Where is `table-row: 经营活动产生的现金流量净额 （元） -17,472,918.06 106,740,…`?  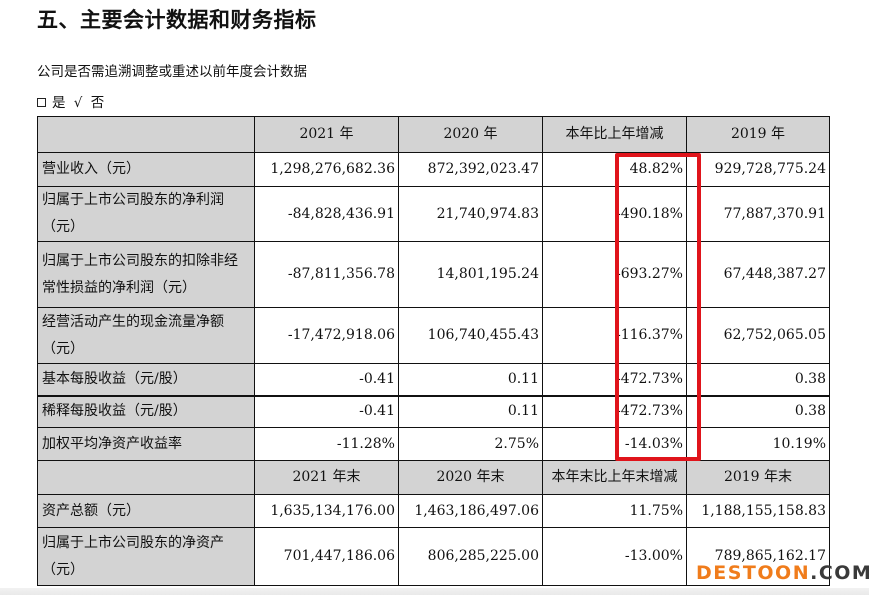 table-row: 经营活动产生的现金流量净额 （元） -17,472,918.06 106,740,… is located at coordinates (433, 335).